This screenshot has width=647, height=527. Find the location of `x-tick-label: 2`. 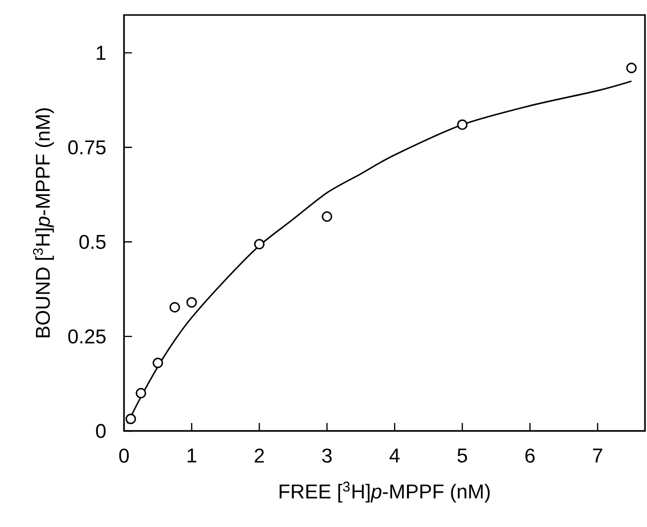

x-tick-label: 2 is located at coordinates (259, 455).